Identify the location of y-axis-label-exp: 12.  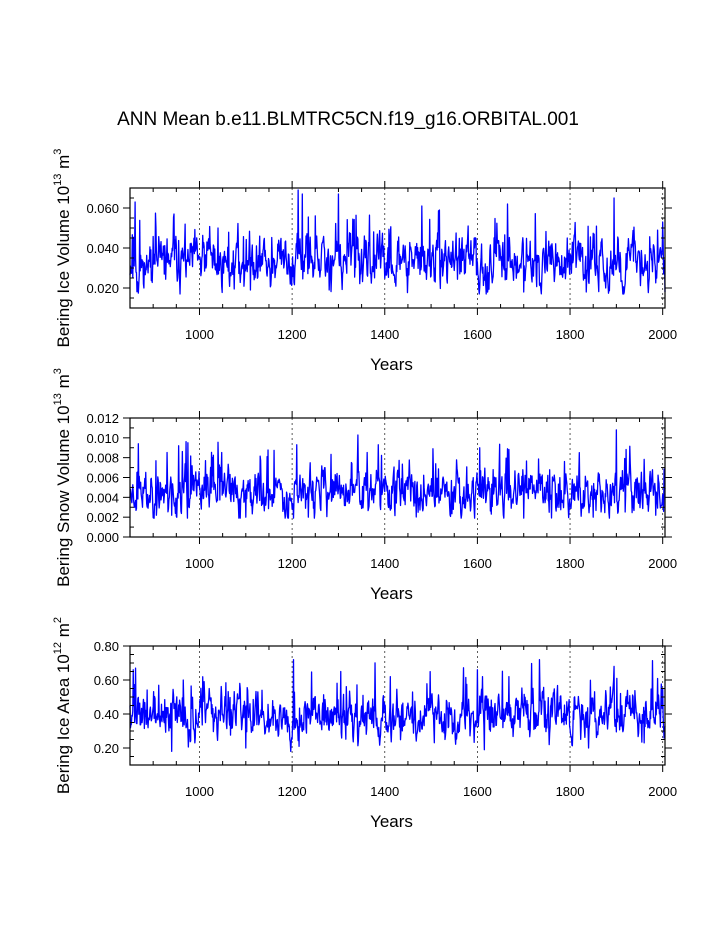
(58, 648).